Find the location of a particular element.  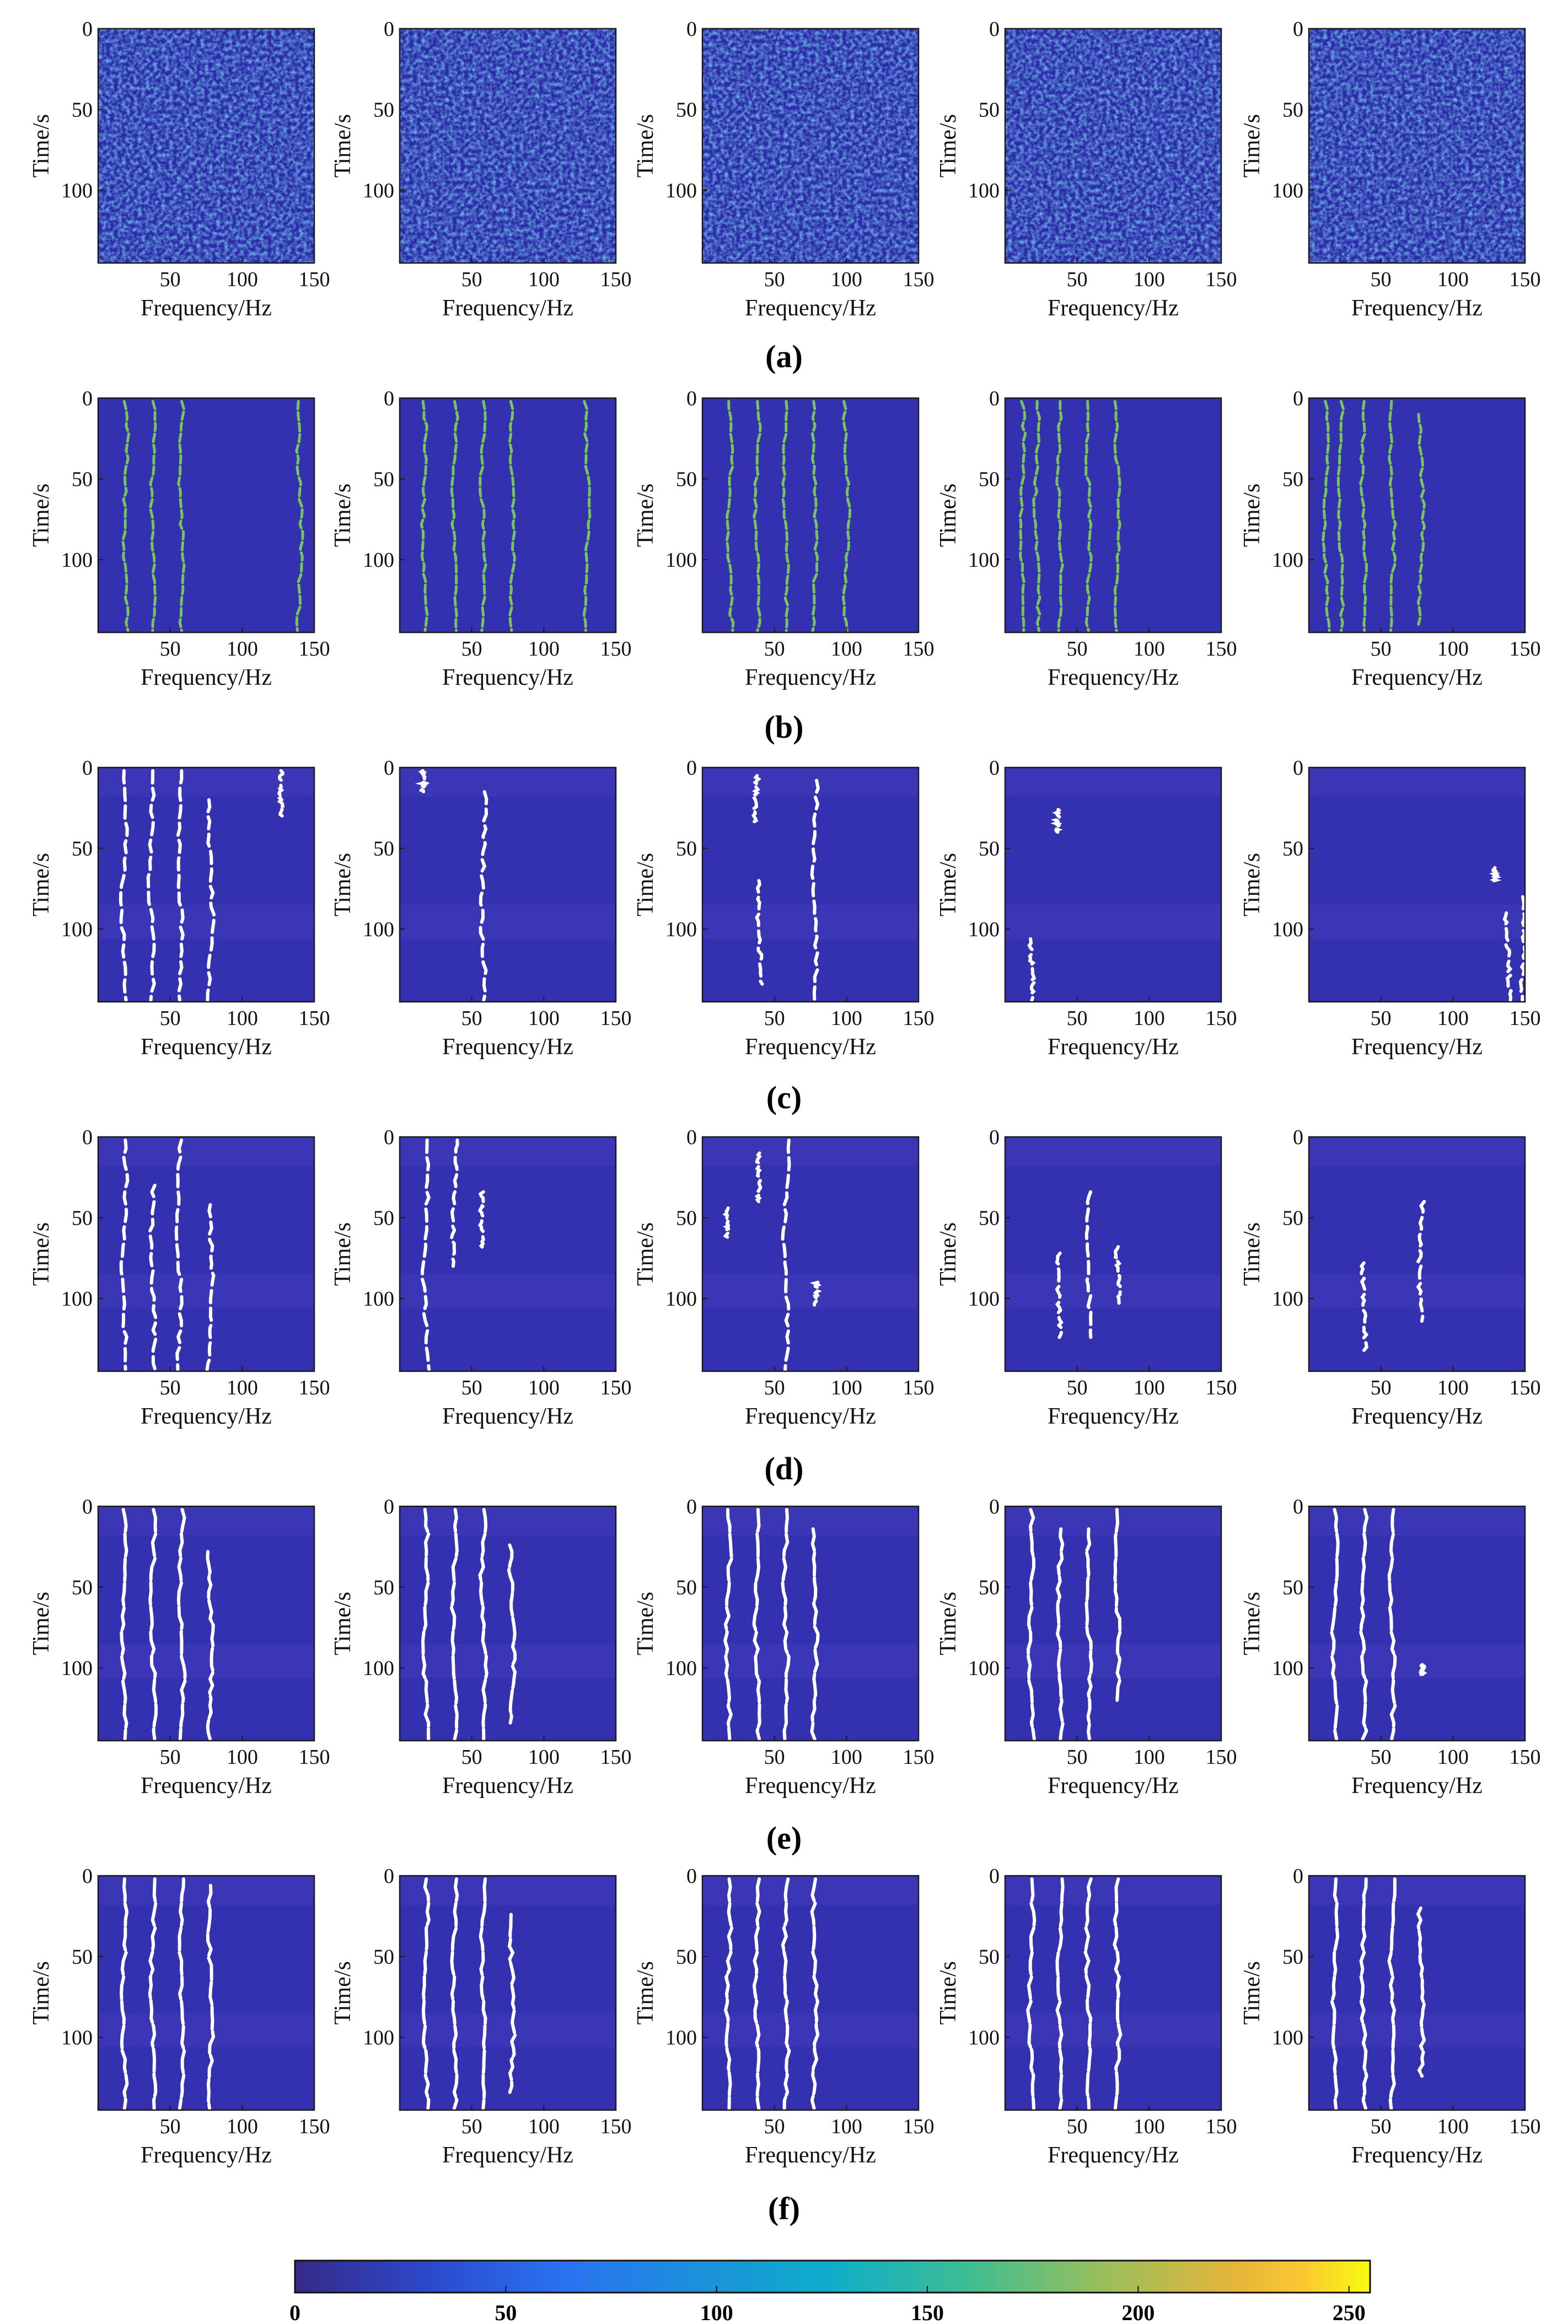

spectrogram-panel-r4-c1: 0 50 100 50 100 150 Frequency/Hz Time/s is located at coordinates (179, 1277).